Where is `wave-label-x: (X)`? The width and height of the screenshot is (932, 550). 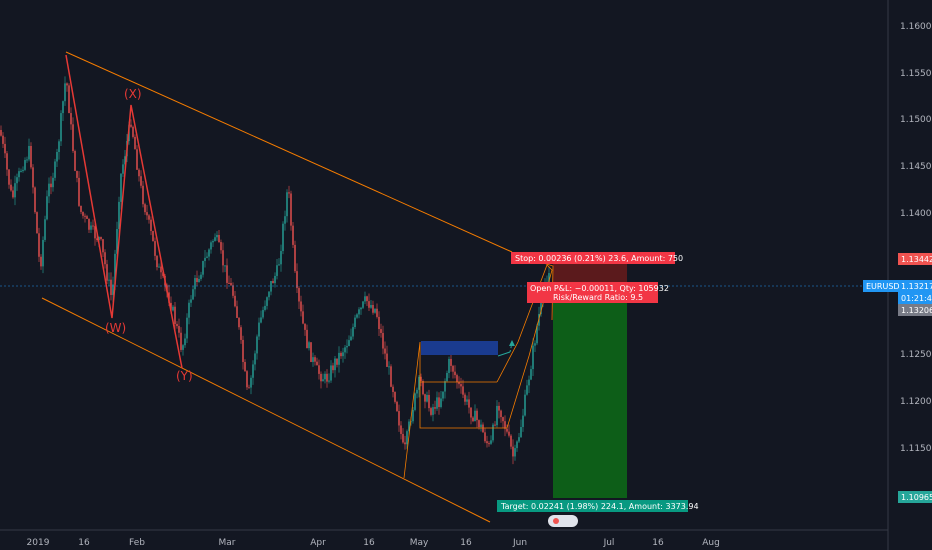
wave-label-x: (X) is located at coordinates (133, 94).